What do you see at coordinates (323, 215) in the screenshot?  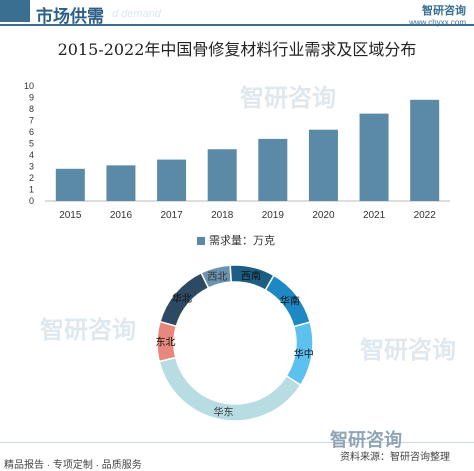 I see `x-tick-label: 2020` at bounding box center [323, 215].